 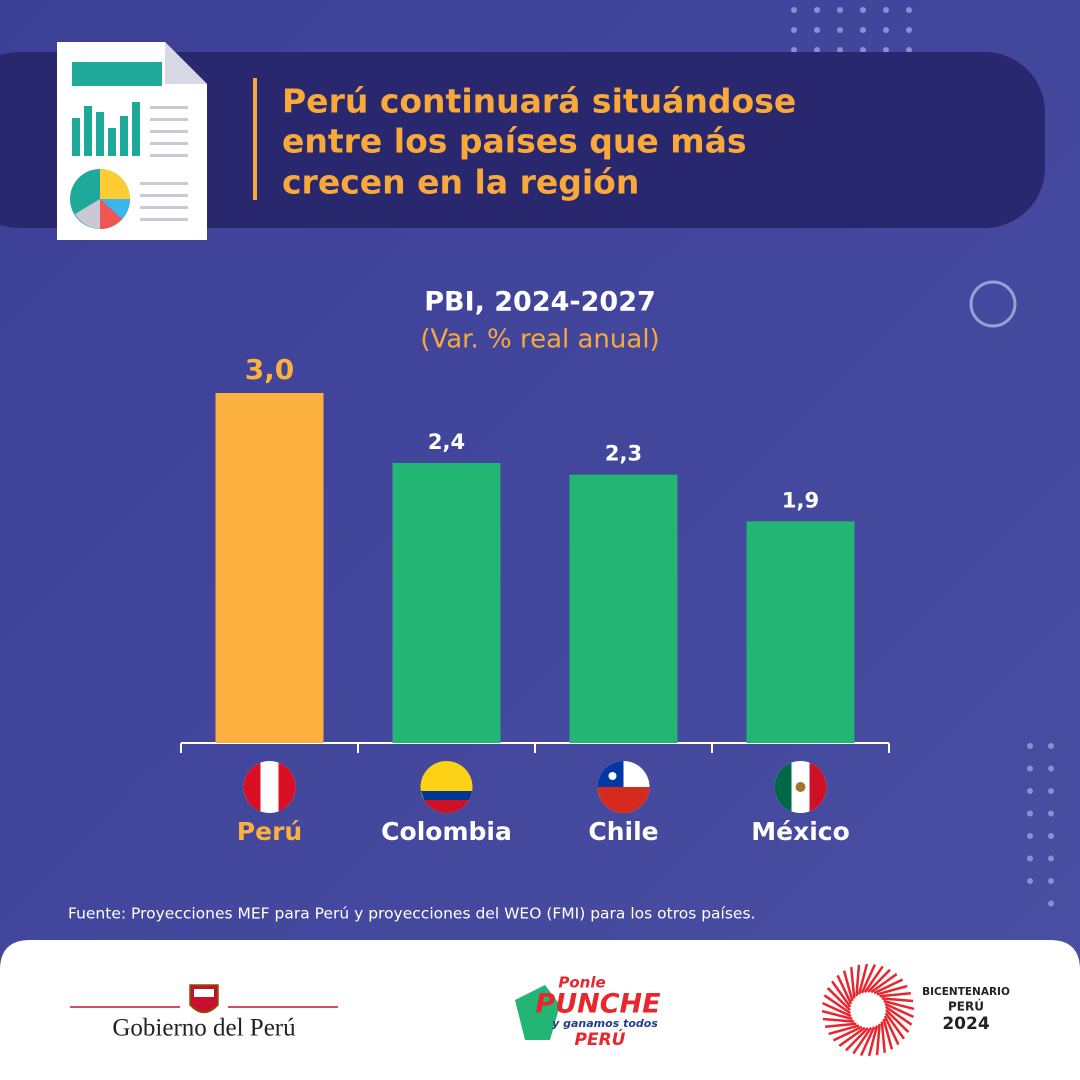 I want to click on gobierno-text: Gobierno del Perú, so click(x=204, y=1028).